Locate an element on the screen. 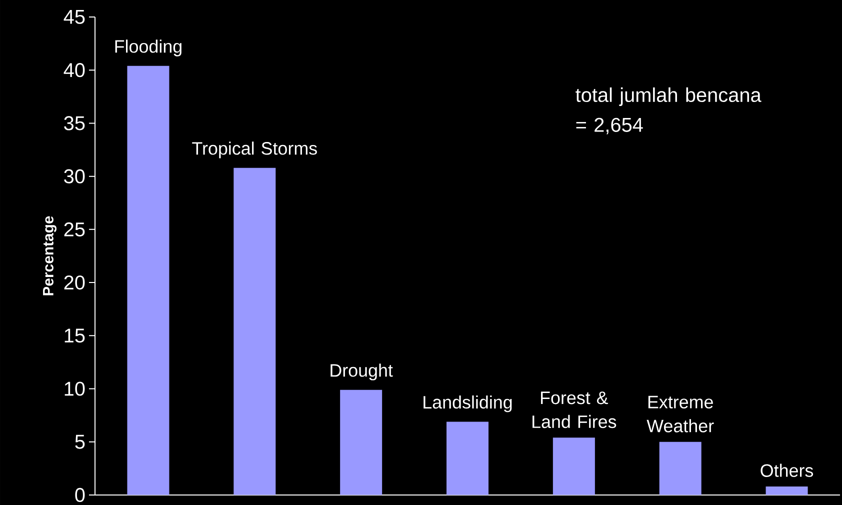 Image resolution: width=842 pixels, height=505 pixels. annotation: total jumlah bencana = 2,654 is located at coordinates (669, 110).